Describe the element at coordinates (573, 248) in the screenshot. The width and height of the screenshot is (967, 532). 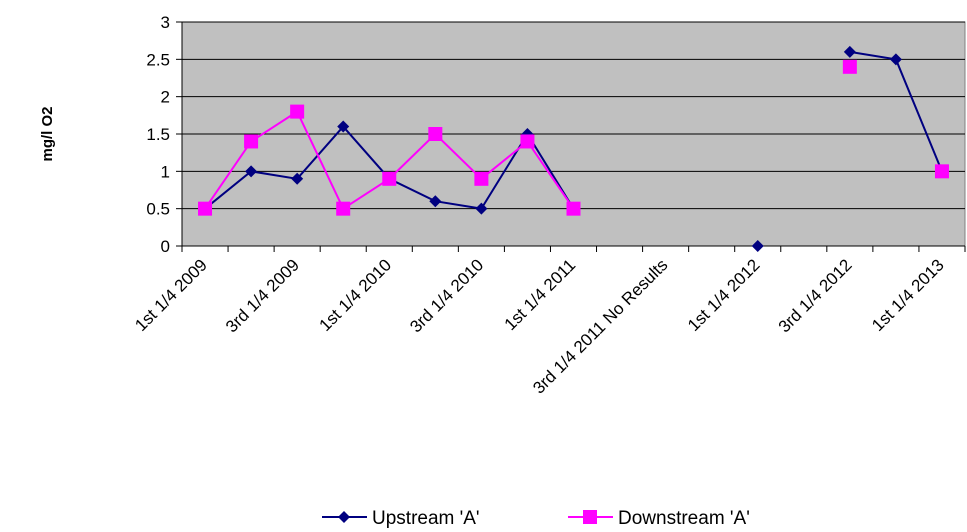
I see `x-axis-ticks` at that location.